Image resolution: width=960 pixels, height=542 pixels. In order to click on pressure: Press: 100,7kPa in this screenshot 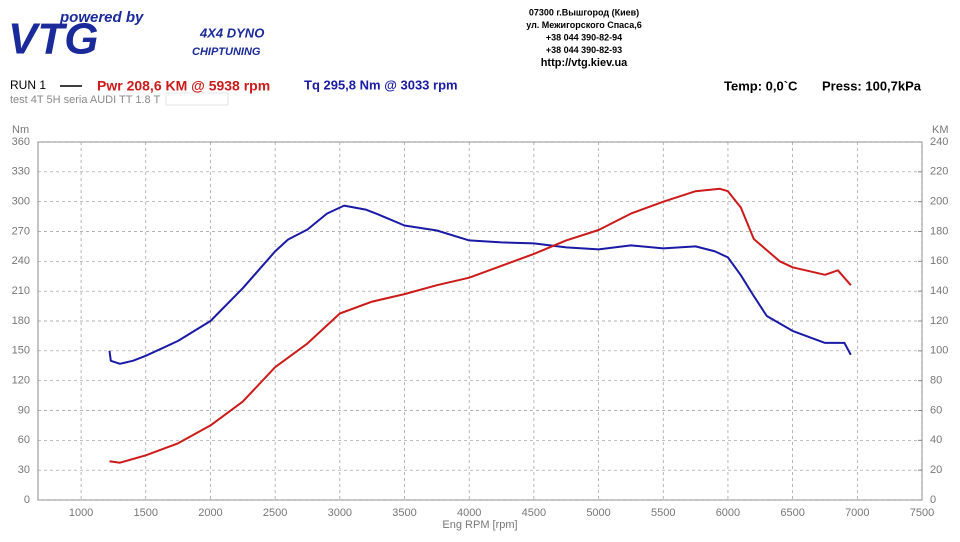, I will do `click(872, 85)`.